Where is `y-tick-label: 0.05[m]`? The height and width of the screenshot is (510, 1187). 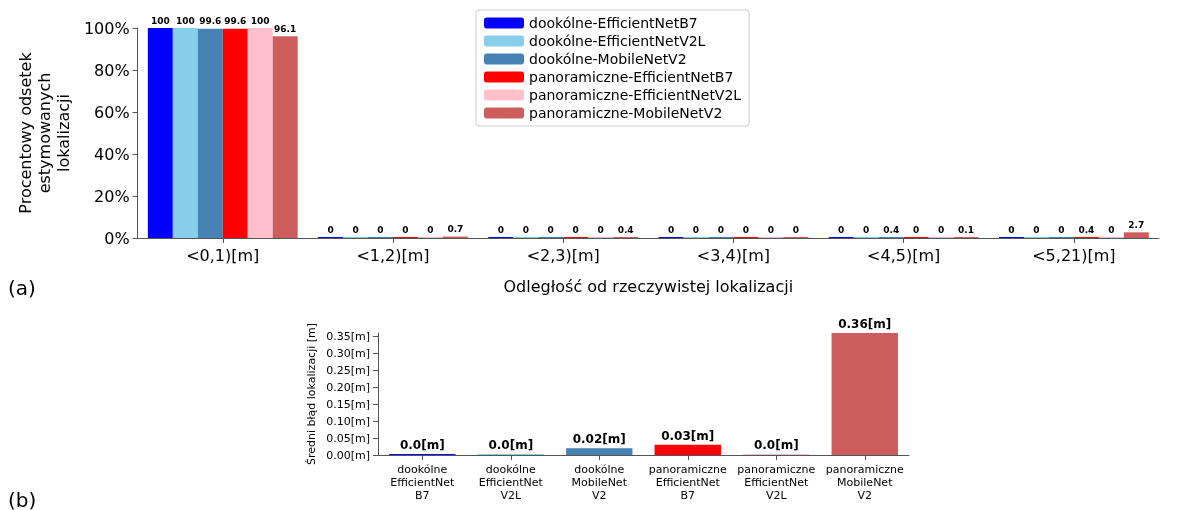 y-tick-label: 0.05[m] is located at coordinates (348, 438).